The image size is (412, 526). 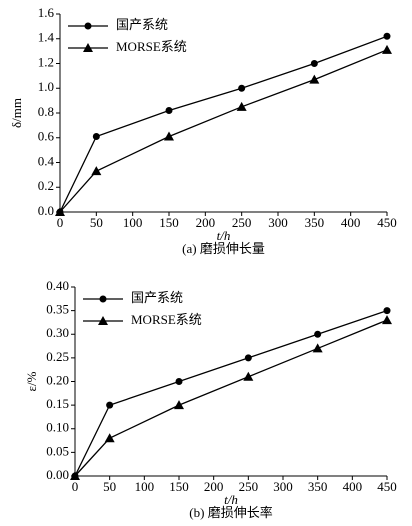 I want to click on y-tick-label: 1.6, so click(x=46, y=12).